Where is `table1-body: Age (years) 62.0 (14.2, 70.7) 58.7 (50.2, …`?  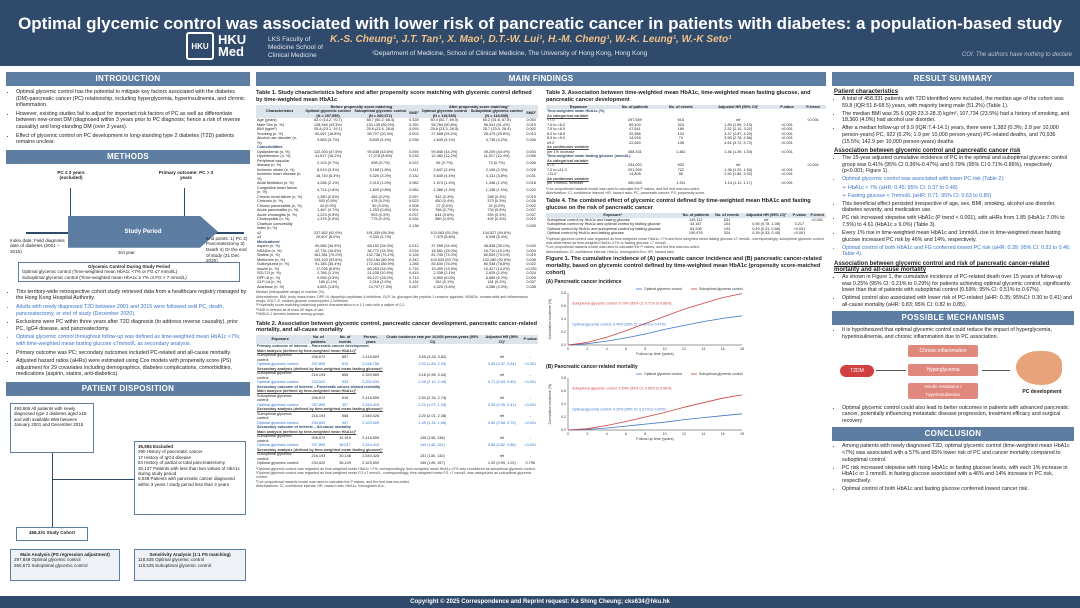 table1-body: Age (years) 62.0 (14.2, 70.7) 58.7 (50.2, … is located at coordinates (397, 203).